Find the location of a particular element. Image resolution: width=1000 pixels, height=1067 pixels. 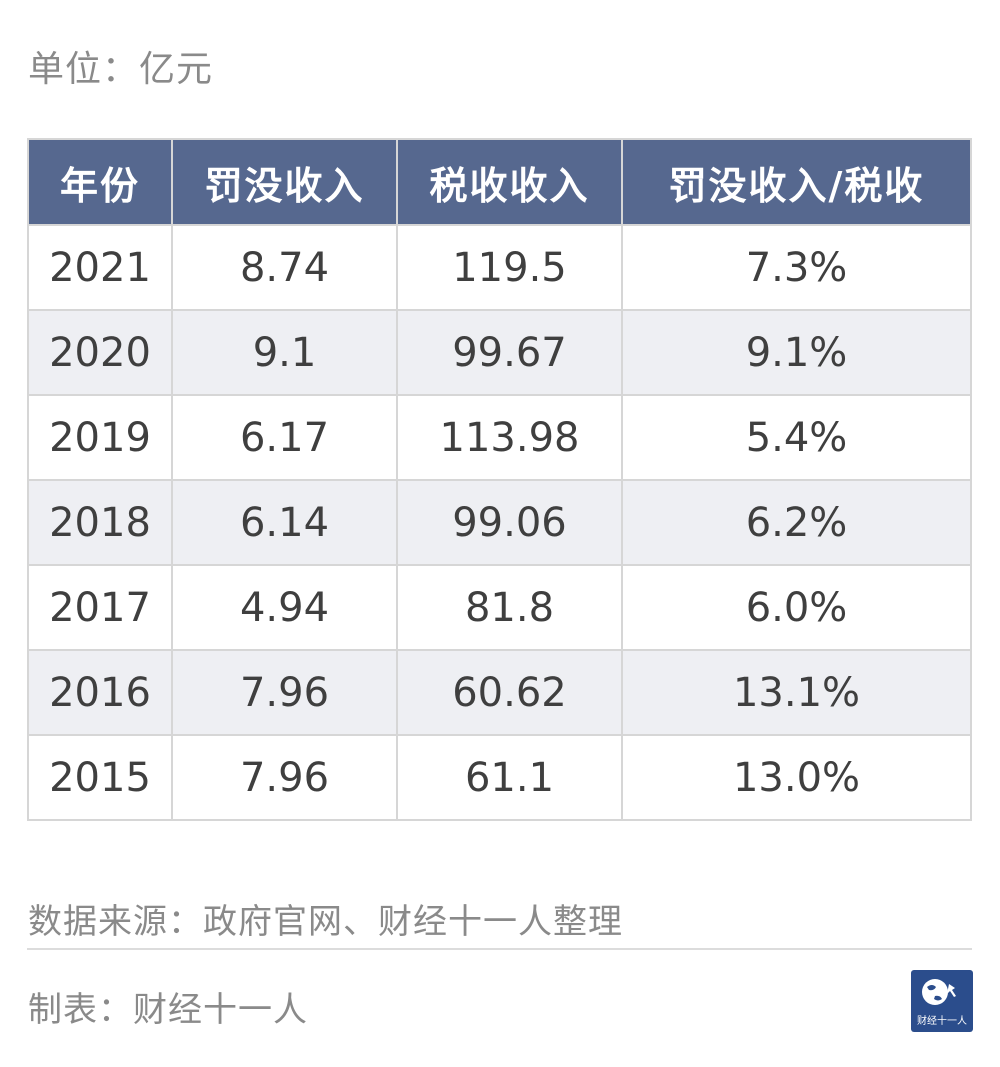

logo-text: 财经十一人 is located at coordinates (942, 1021).